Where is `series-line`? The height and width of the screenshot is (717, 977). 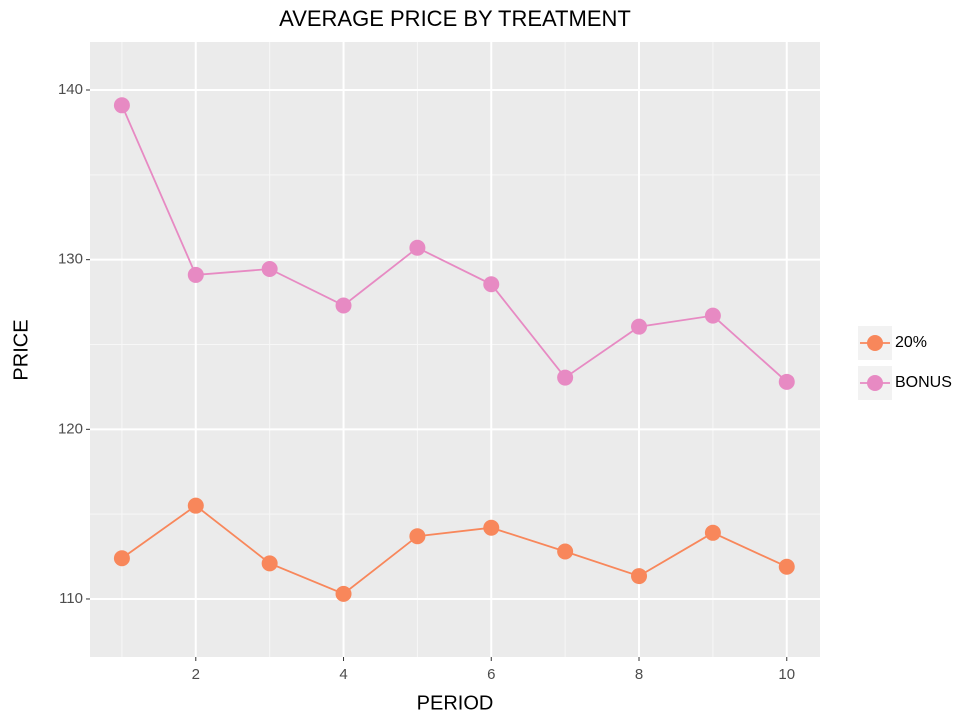 series-line is located at coordinates (454, 549).